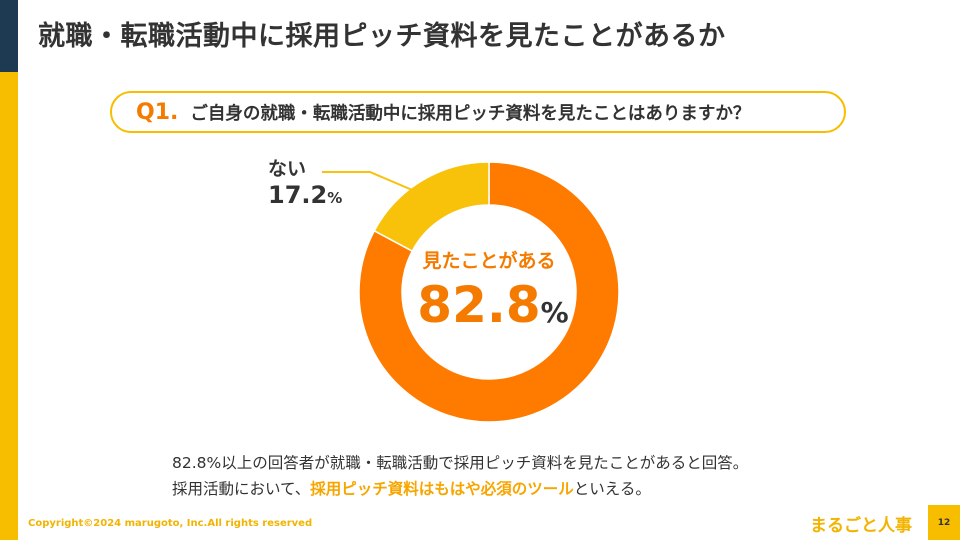  I want to click on minor-slice-leader-line, so click(378, 185).